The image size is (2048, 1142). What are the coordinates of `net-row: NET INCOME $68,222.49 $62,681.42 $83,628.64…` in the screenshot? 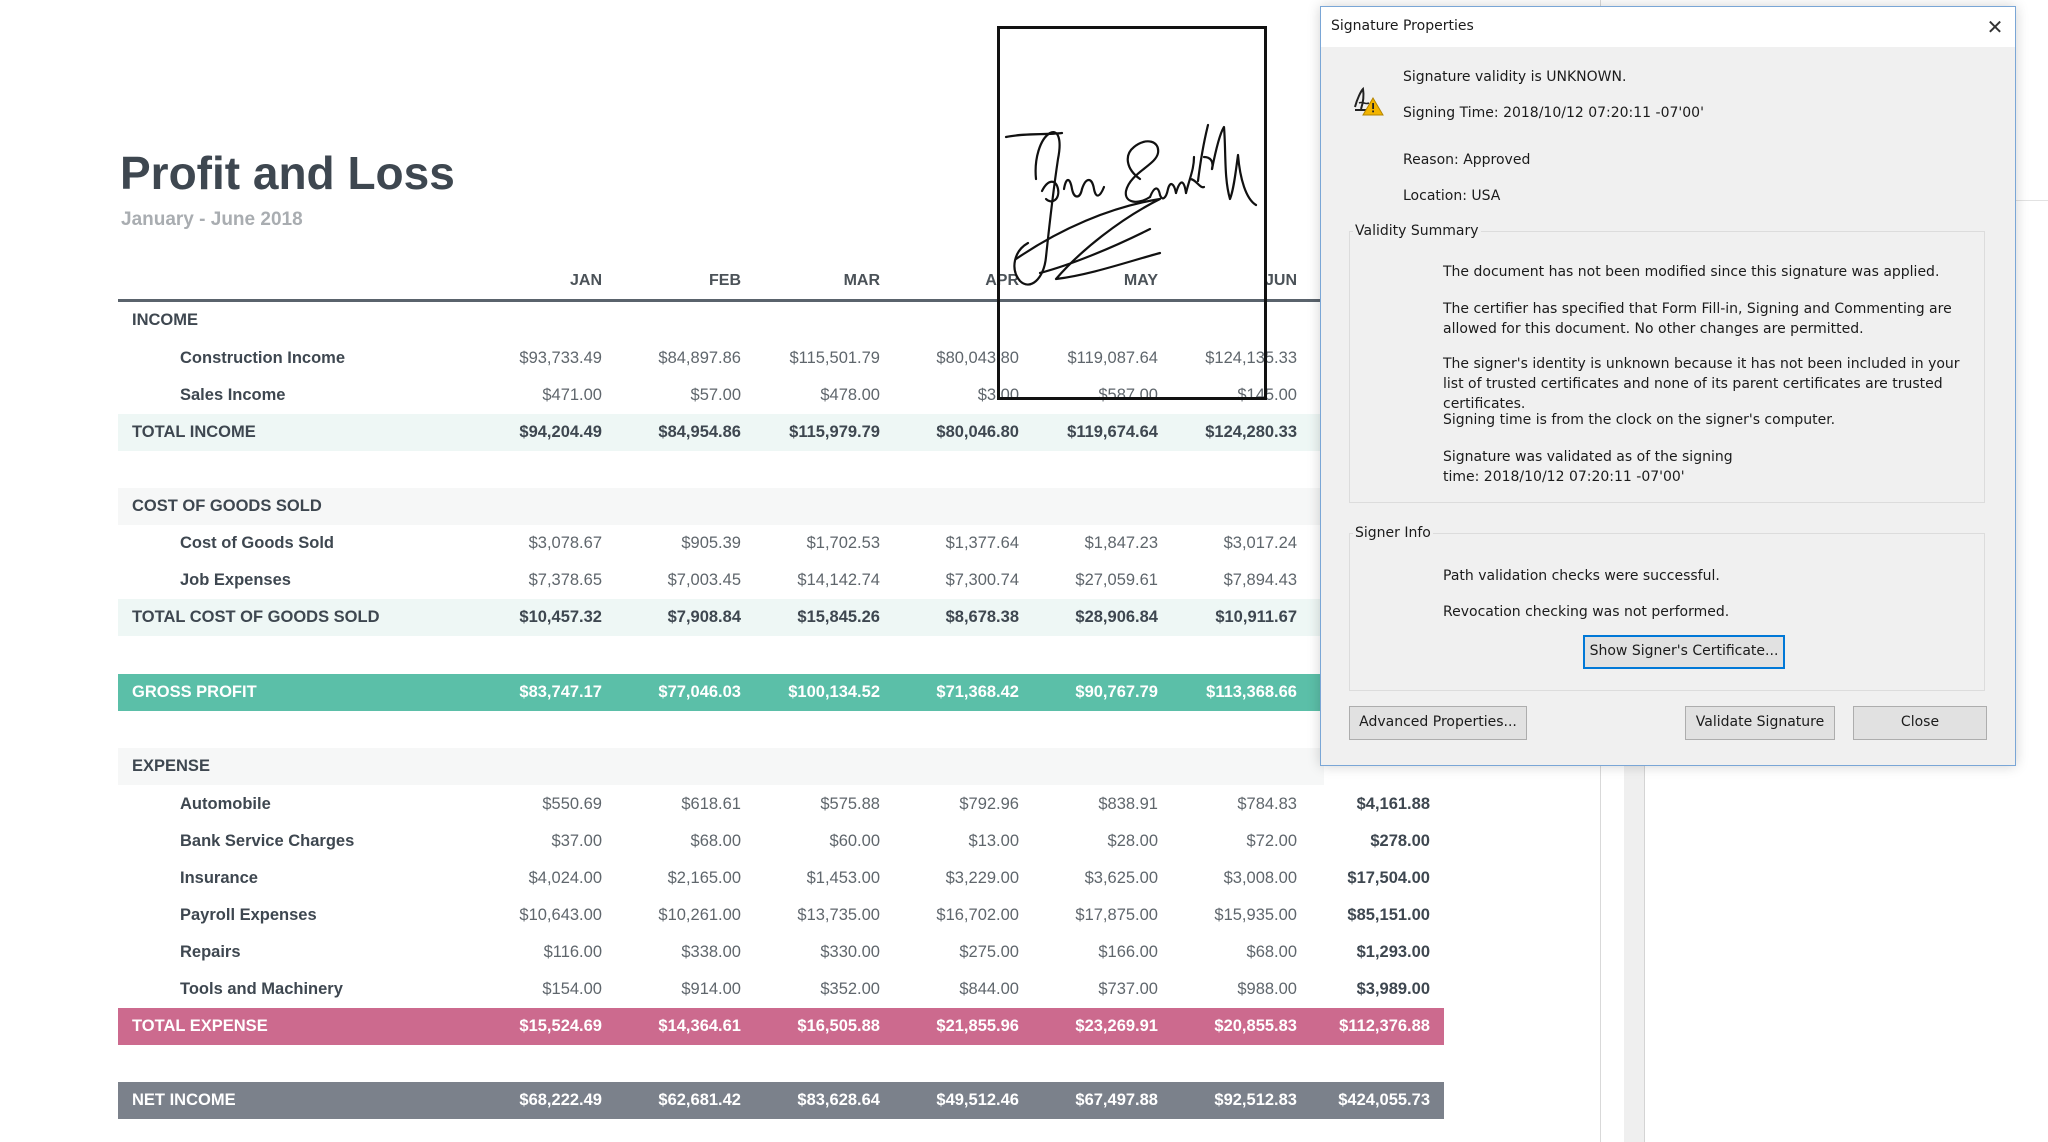 It's located at (781, 1100).